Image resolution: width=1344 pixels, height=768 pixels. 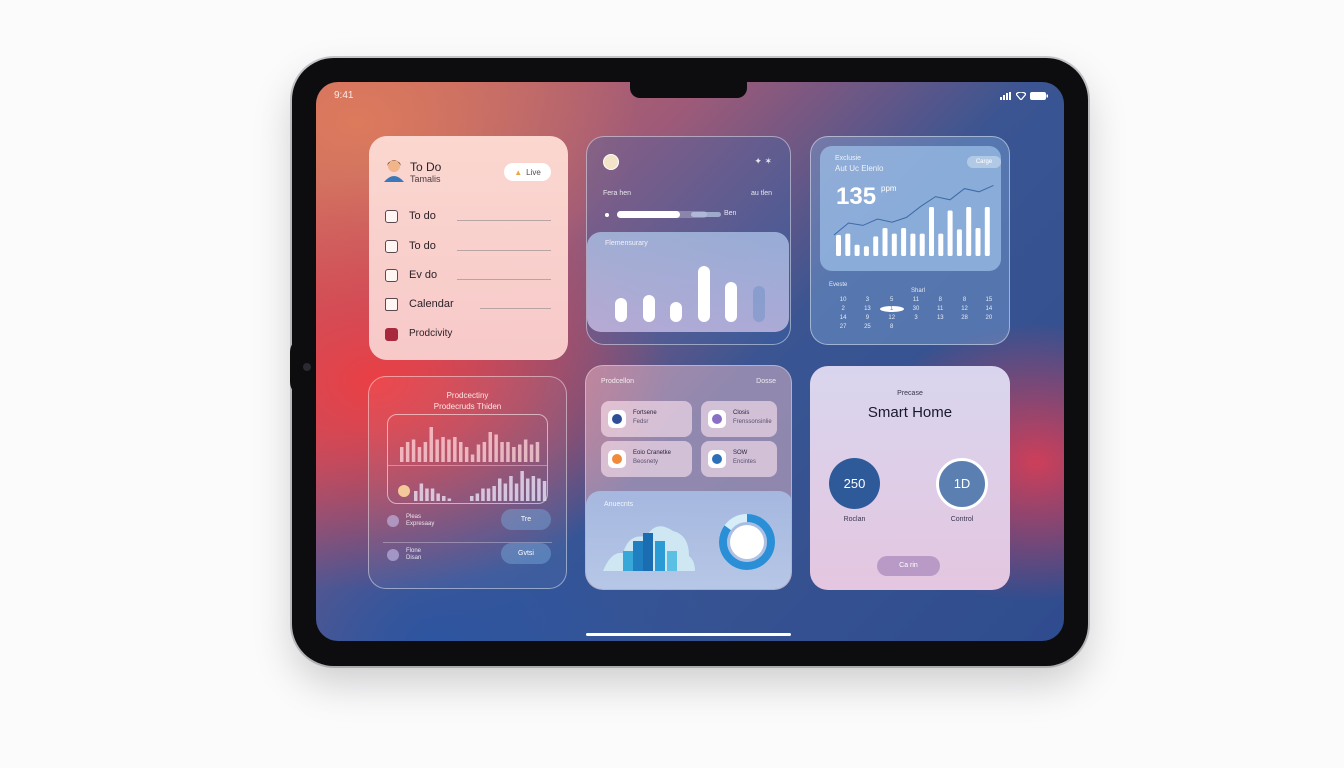 I want to click on progress-label: Ben, so click(x=730, y=213).